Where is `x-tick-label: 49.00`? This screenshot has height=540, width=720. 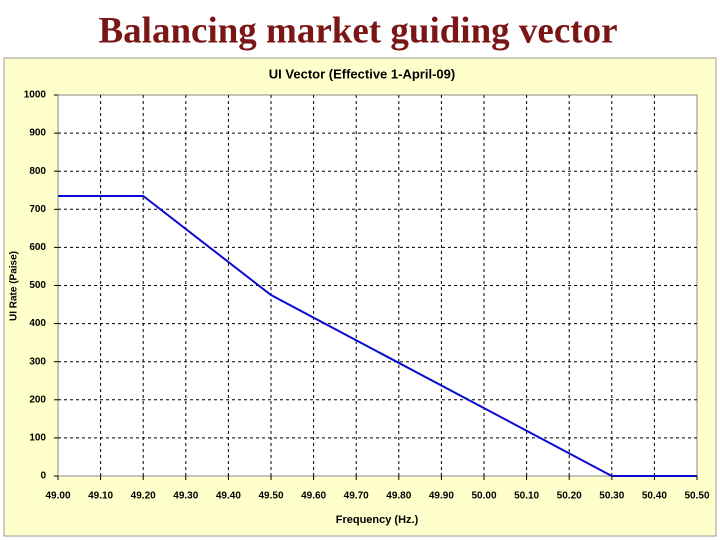
x-tick-label: 49.00 is located at coordinates (57, 496).